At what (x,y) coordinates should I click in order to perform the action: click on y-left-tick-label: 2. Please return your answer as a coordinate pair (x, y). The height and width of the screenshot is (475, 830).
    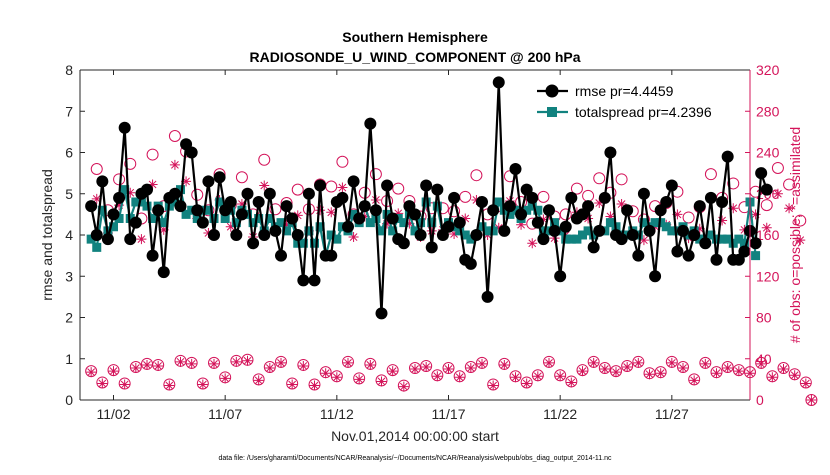
    Looking at the image, I should click on (69, 318).